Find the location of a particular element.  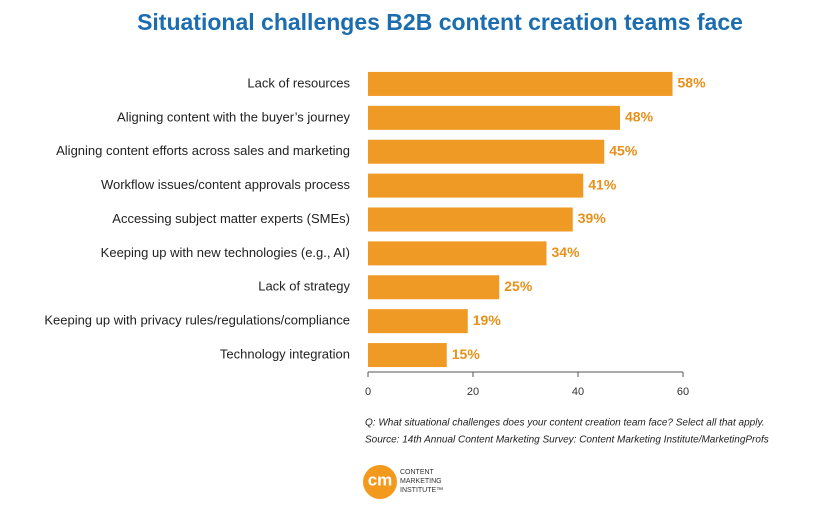

x-tick-label: 60 is located at coordinates (683, 392).